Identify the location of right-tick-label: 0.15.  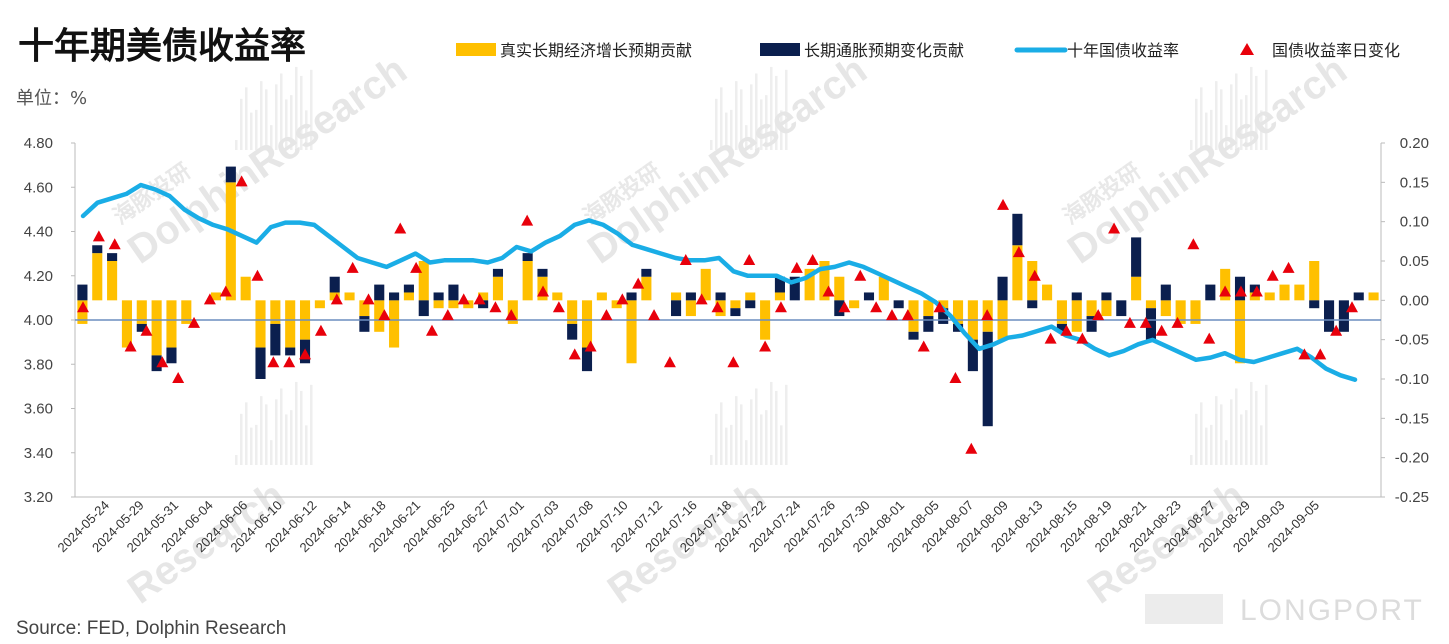
(1414, 182).